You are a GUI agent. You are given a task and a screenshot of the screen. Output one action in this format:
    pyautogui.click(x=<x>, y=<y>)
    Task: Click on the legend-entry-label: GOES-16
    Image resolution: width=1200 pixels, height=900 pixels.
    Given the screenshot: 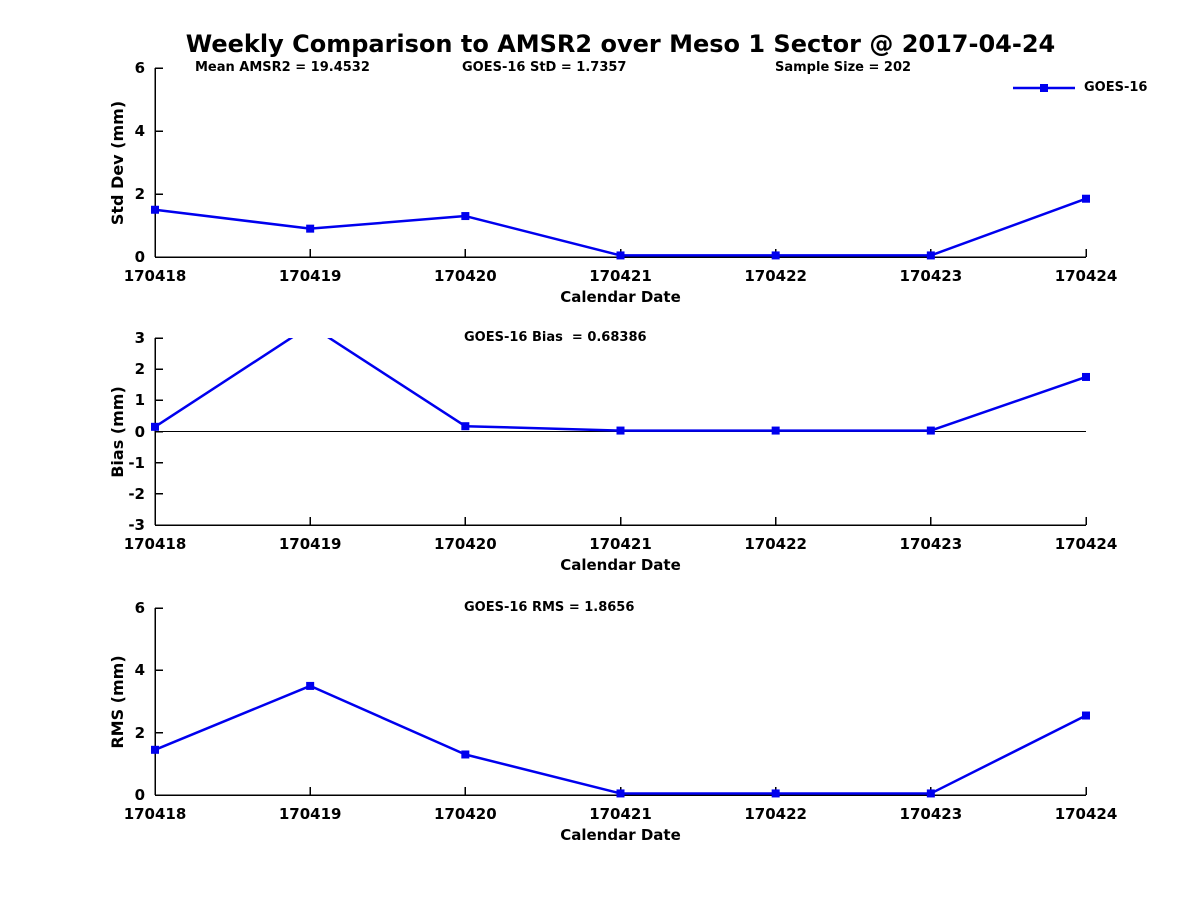 What is the action you would take?
    pyautogui.click(x=1116, y=87)
    